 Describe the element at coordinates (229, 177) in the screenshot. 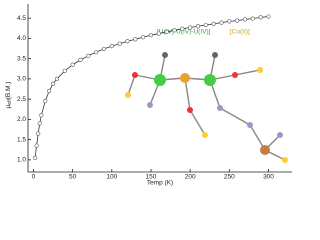

I see `x-tick-label: 250` at that location.